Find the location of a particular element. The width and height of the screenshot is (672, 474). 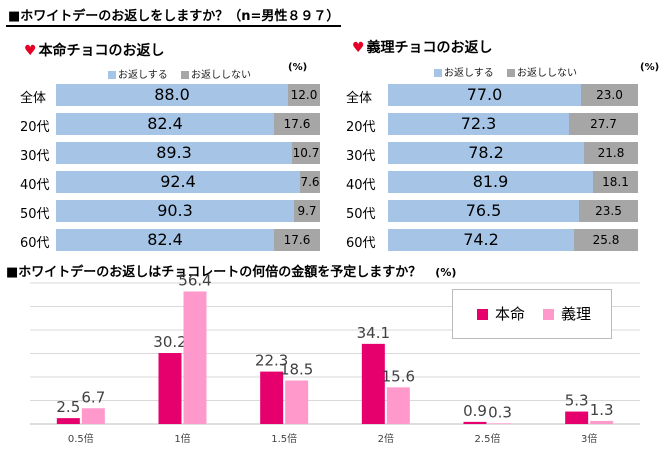

bar-no: 18.1 is located at coordinates (615, 182).